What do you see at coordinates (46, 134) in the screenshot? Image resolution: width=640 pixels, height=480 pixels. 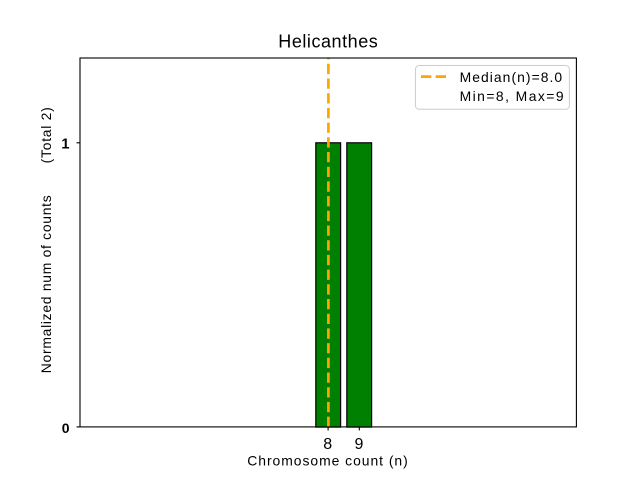 I see `svg-text: (Total 2)` at bounding box center [46, 134].